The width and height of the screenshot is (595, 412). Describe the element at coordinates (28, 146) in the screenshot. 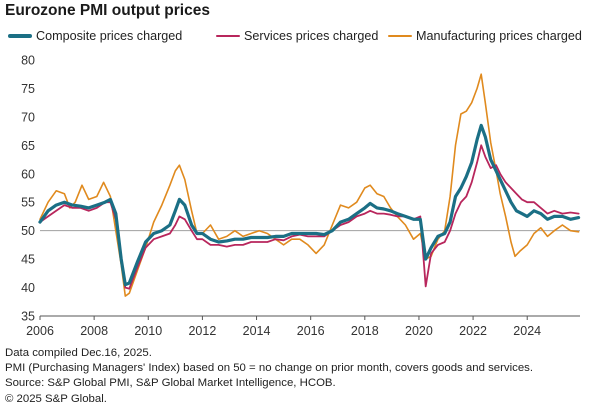

I see `y-tick-label-65: 65` at that location.